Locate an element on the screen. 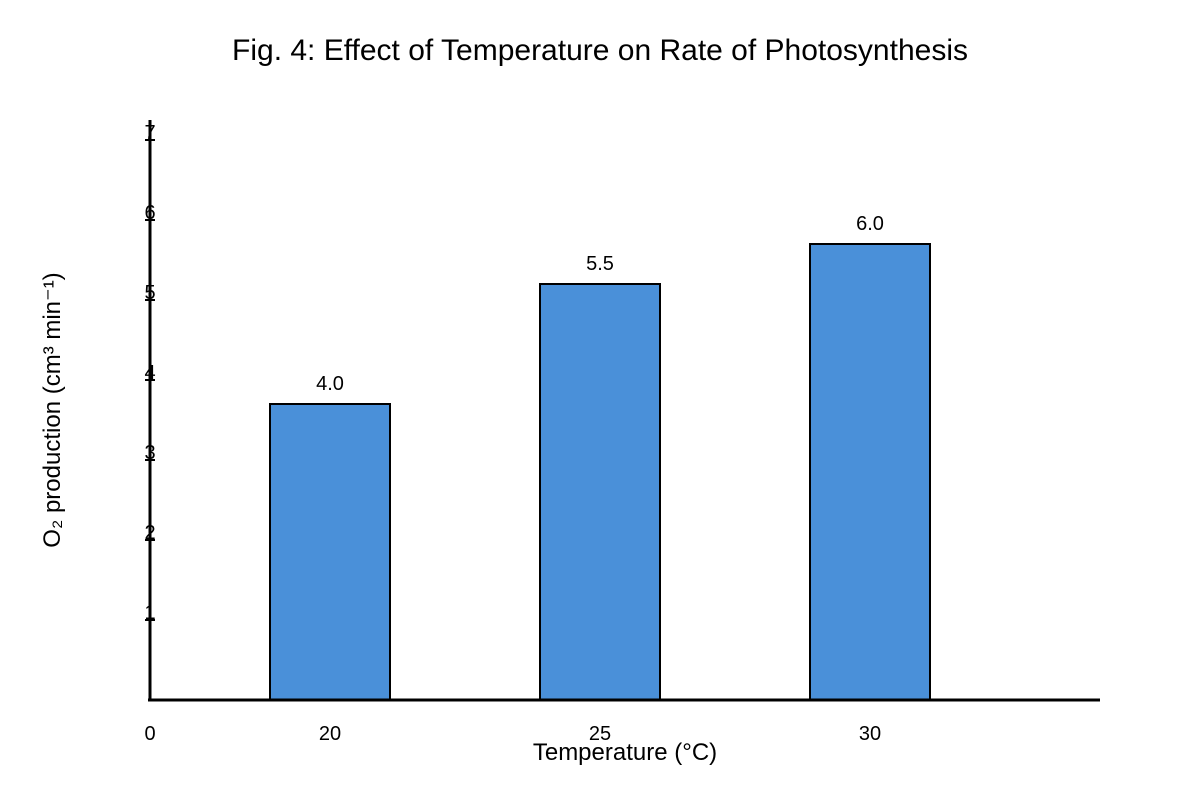 Image resolution: width=1200 pixels, height=800 pixels. data-label-20: 4.0 is located at coordinates (330, 384).